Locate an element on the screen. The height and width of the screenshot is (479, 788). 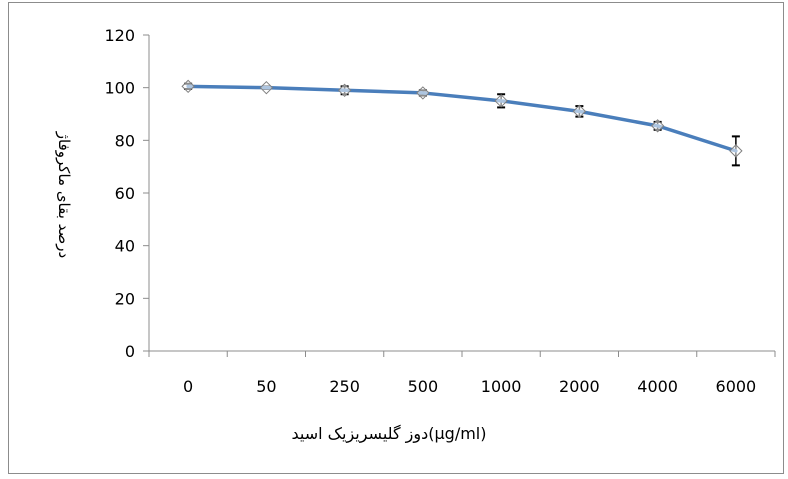
x-axis-label: دوز گلیسریزیک اسید(µg/ml) is located at coordinates (389, 434).